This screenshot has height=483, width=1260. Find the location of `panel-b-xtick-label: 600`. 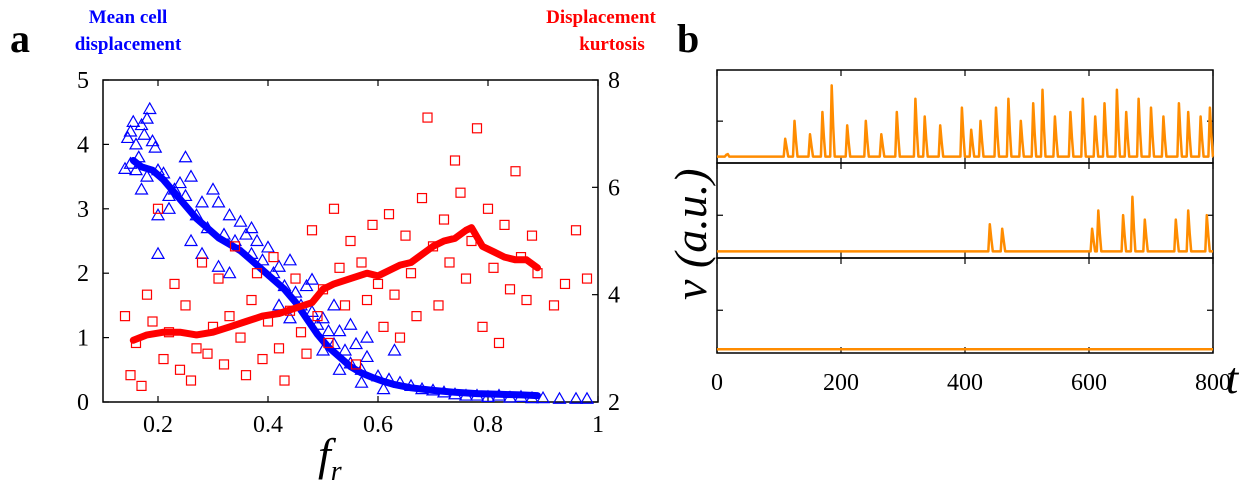

panel-b-xtick-label: 600 is located at coordinates (1089, 383).